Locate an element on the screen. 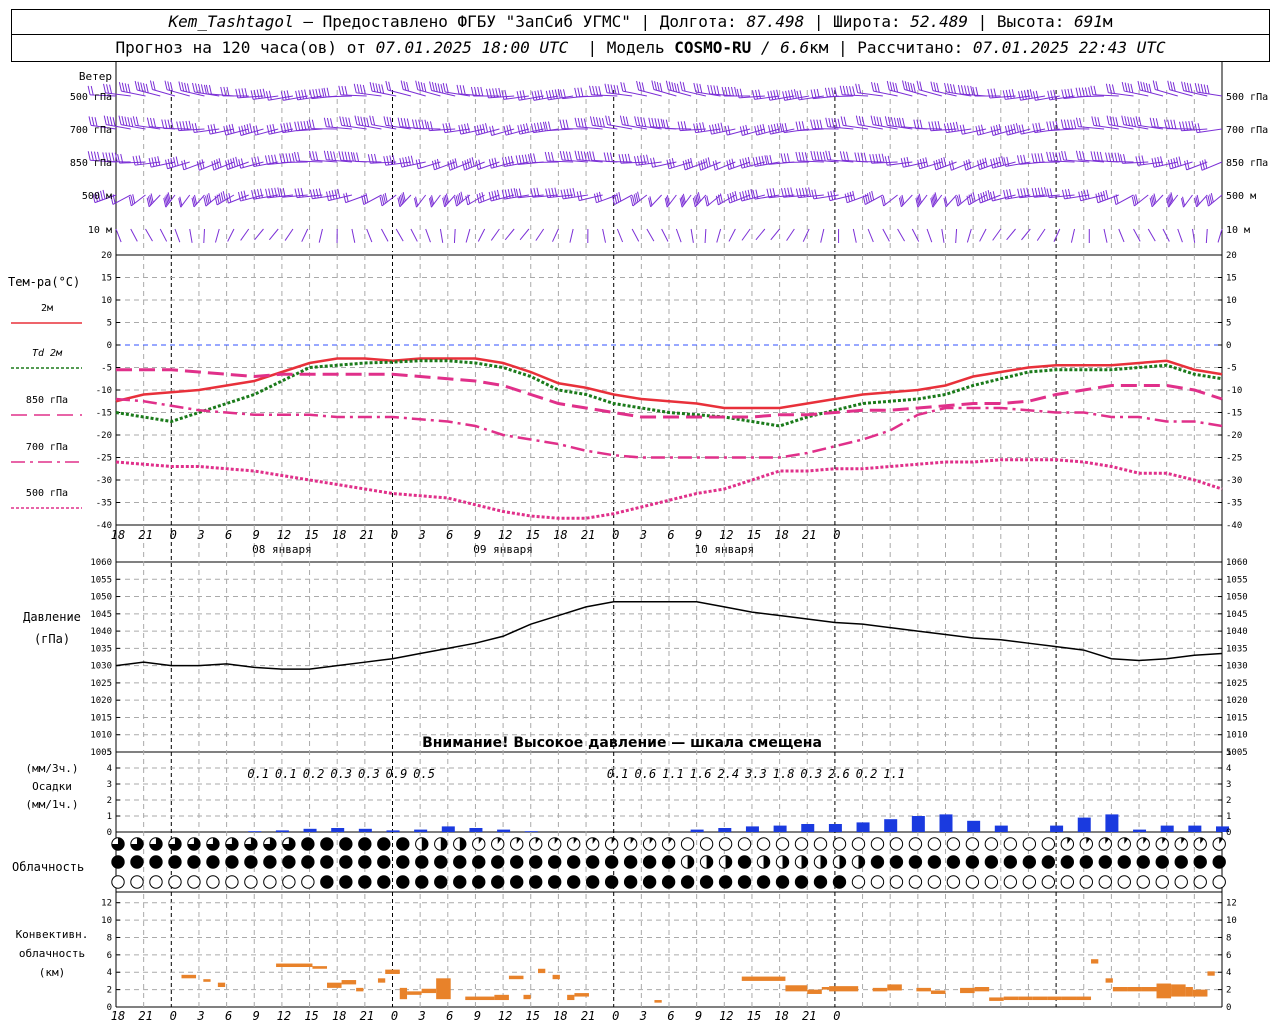 The image size is (1280, 1024). precip-bar is located at coordinates (752, 829).